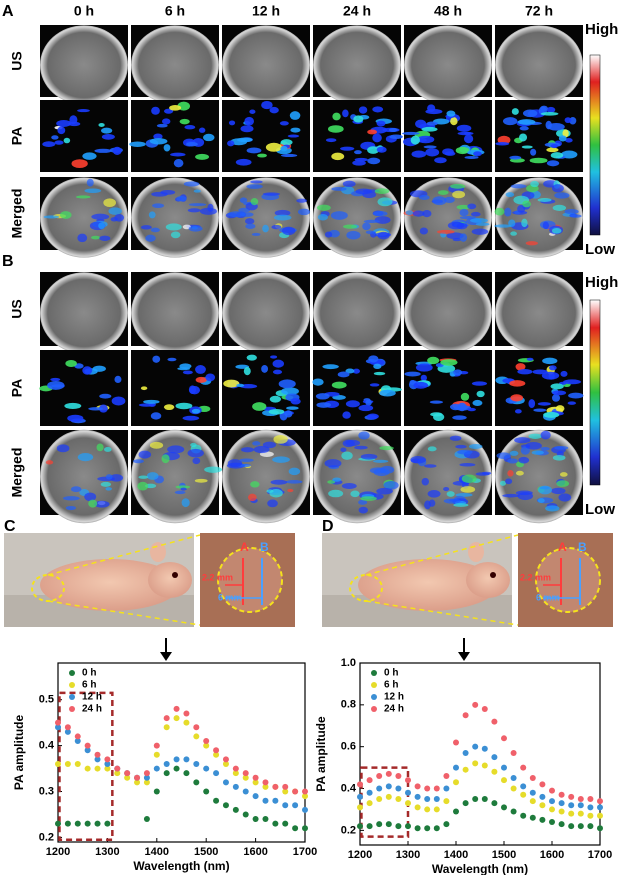 Image resolution: width=623 pixels, height=875 pixels. Describe the element at coordinates (19, 753) in the screenshot. I see `y-axis-label: PA amplitude` at that location.